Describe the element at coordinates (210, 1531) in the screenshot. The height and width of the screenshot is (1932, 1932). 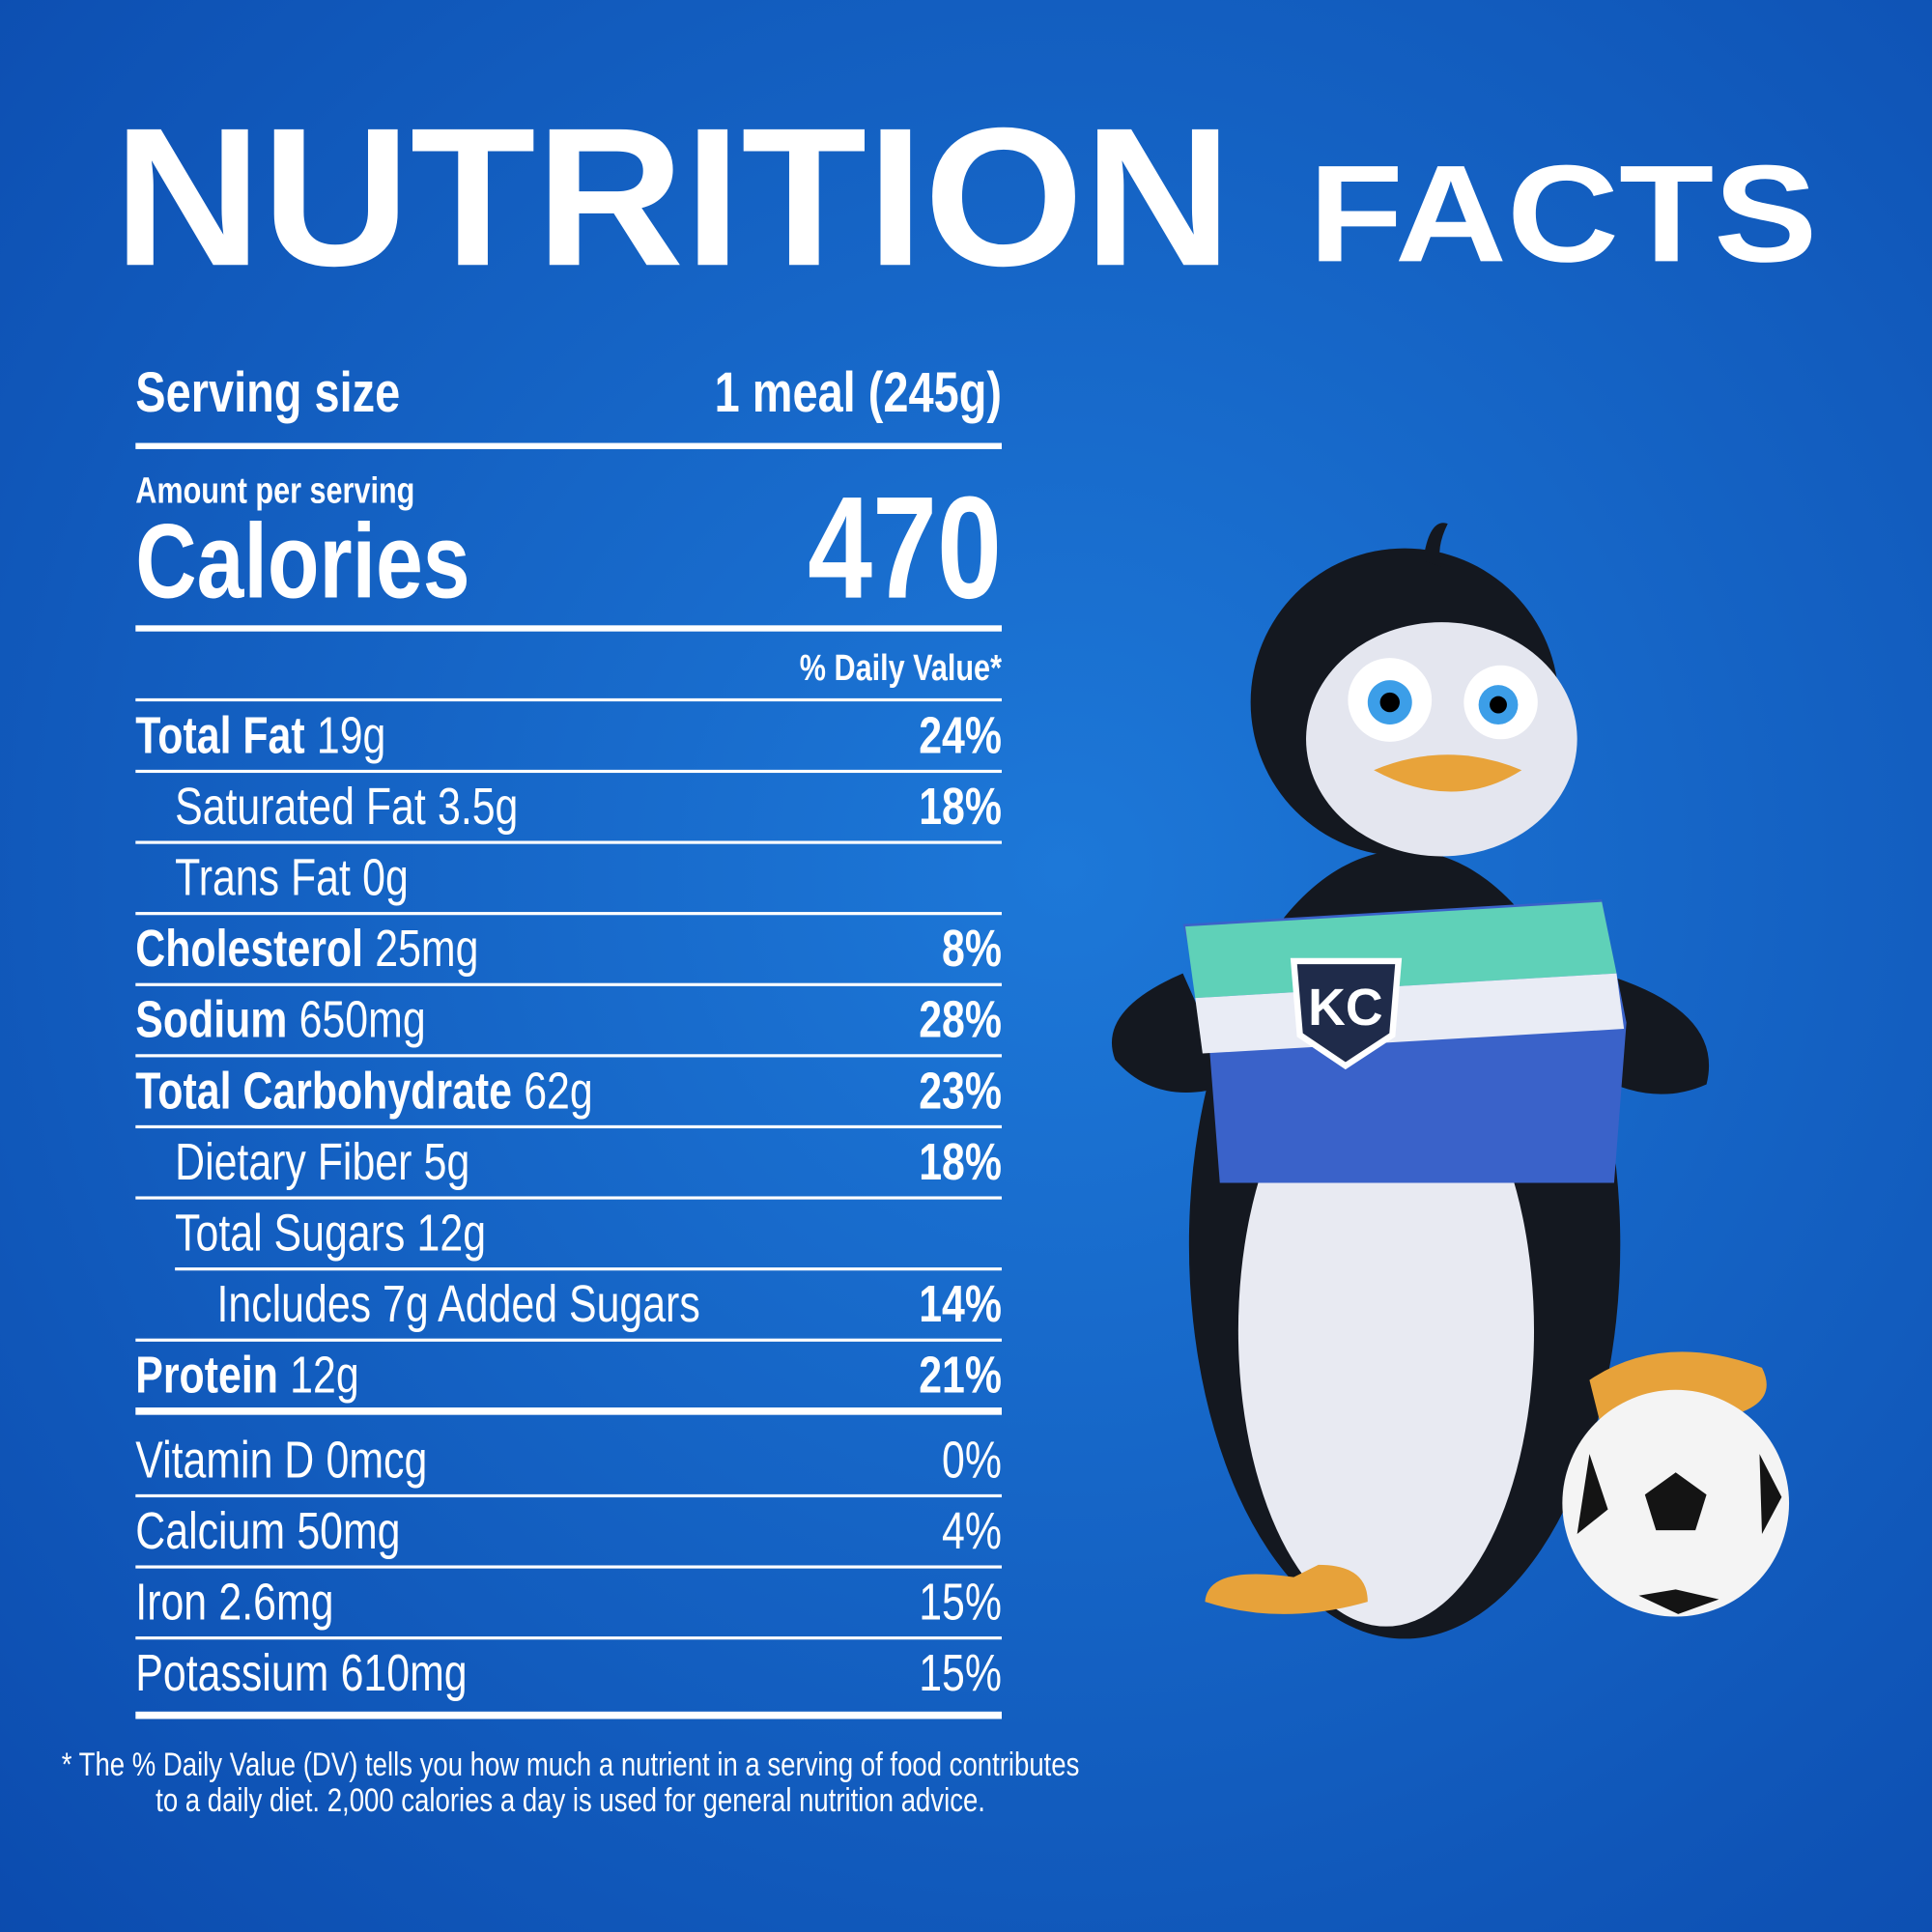
I see `vitamin-name: Calcium` at that location.